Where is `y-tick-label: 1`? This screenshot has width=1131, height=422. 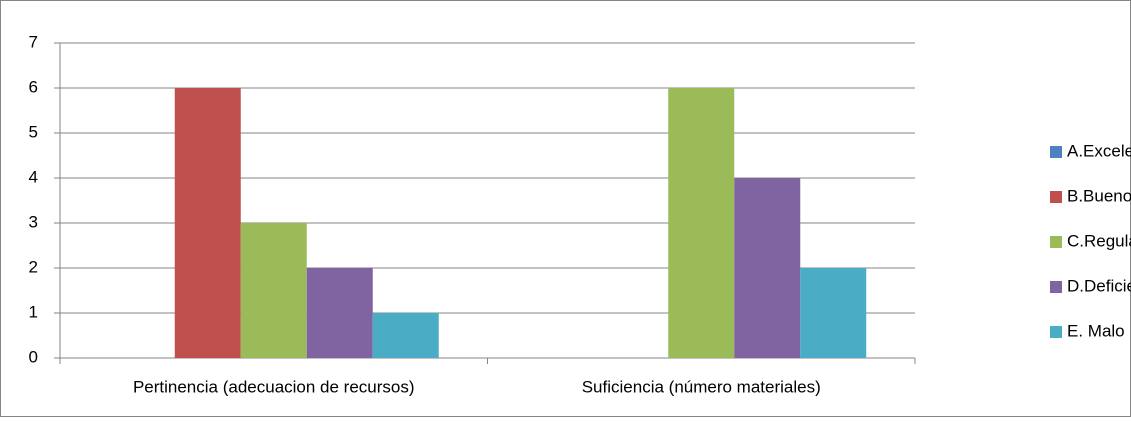
y-tick-label: 1 is located at coordinates (33, 311).